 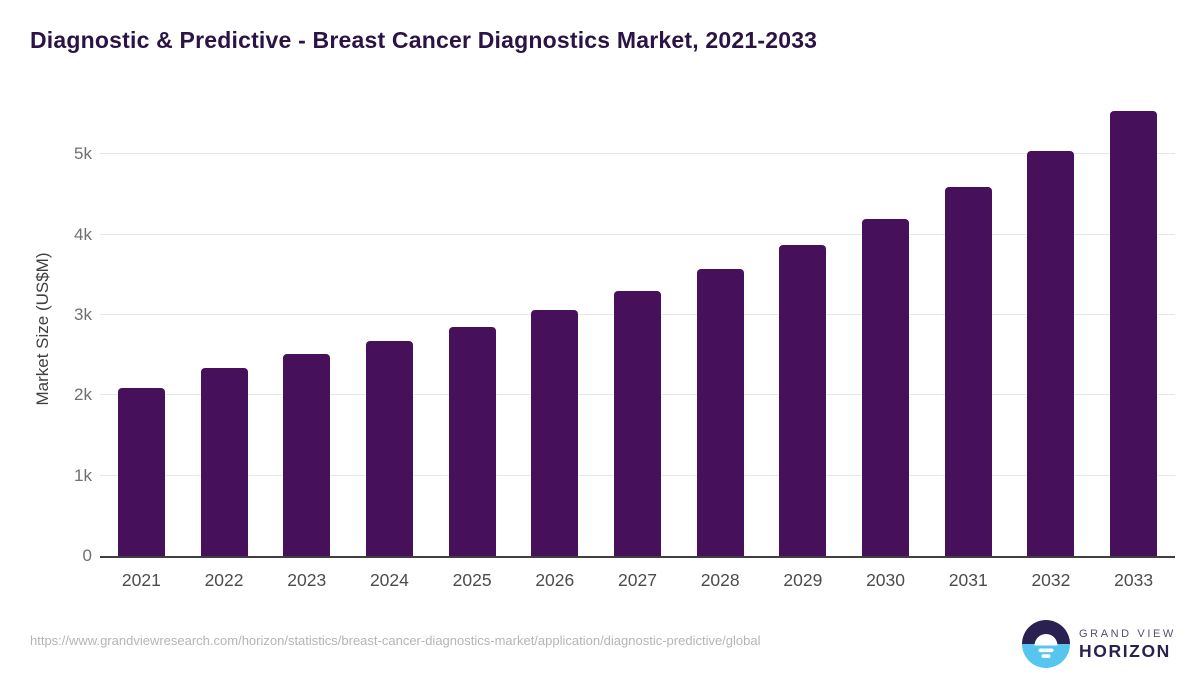 I want to click on y-tick-0: 0, so click(x=87, y=555).